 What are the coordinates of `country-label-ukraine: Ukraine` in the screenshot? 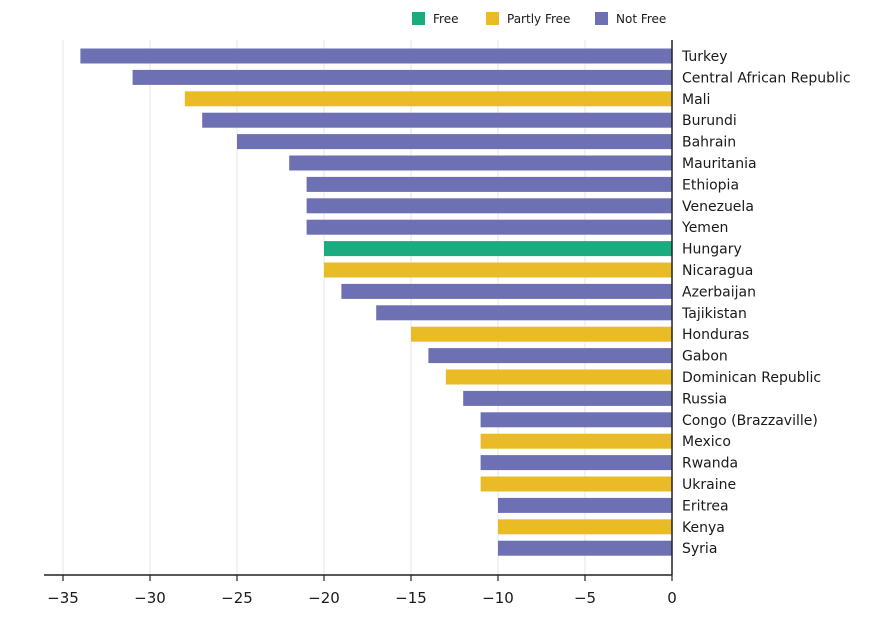 It's located at (709, 485).